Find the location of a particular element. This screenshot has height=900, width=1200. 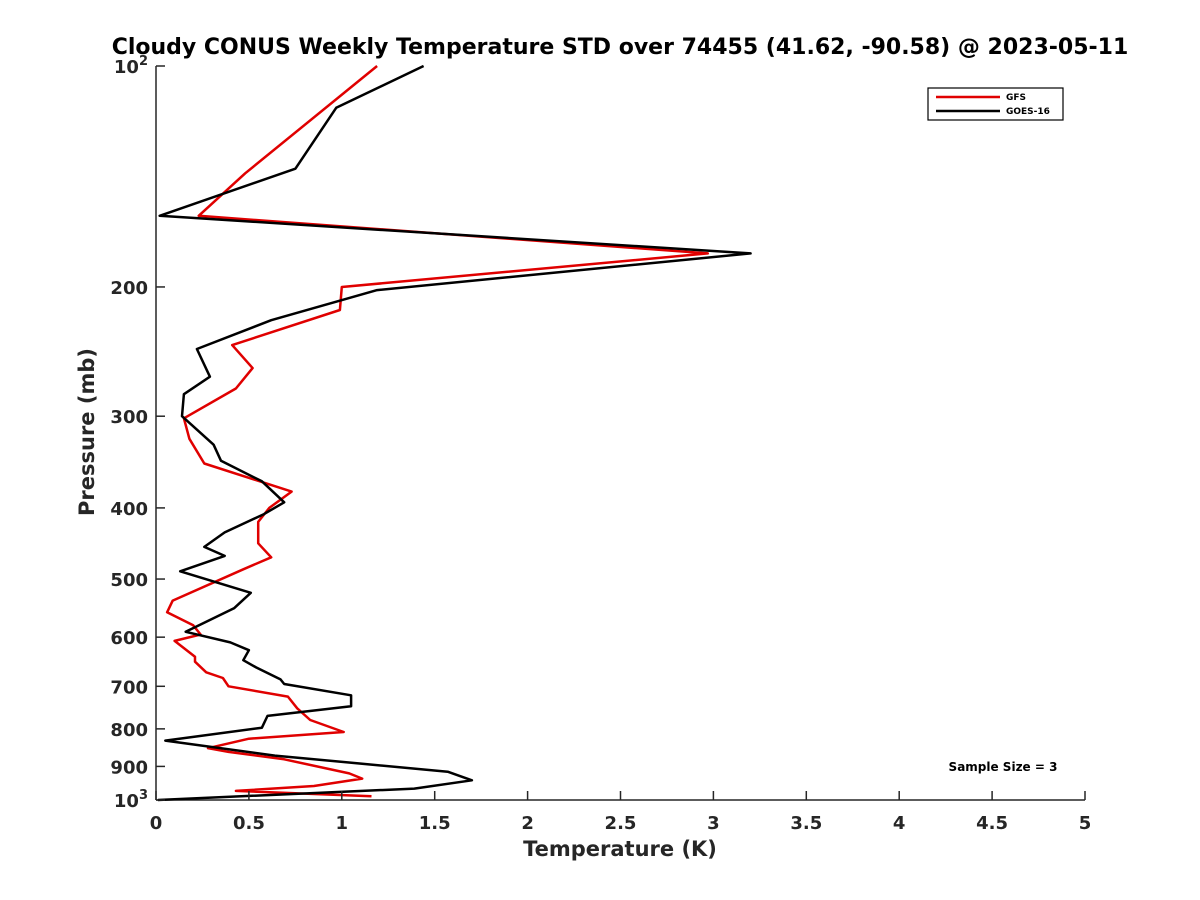

y-tick-label: 300 is located at coordinates (129, 417).